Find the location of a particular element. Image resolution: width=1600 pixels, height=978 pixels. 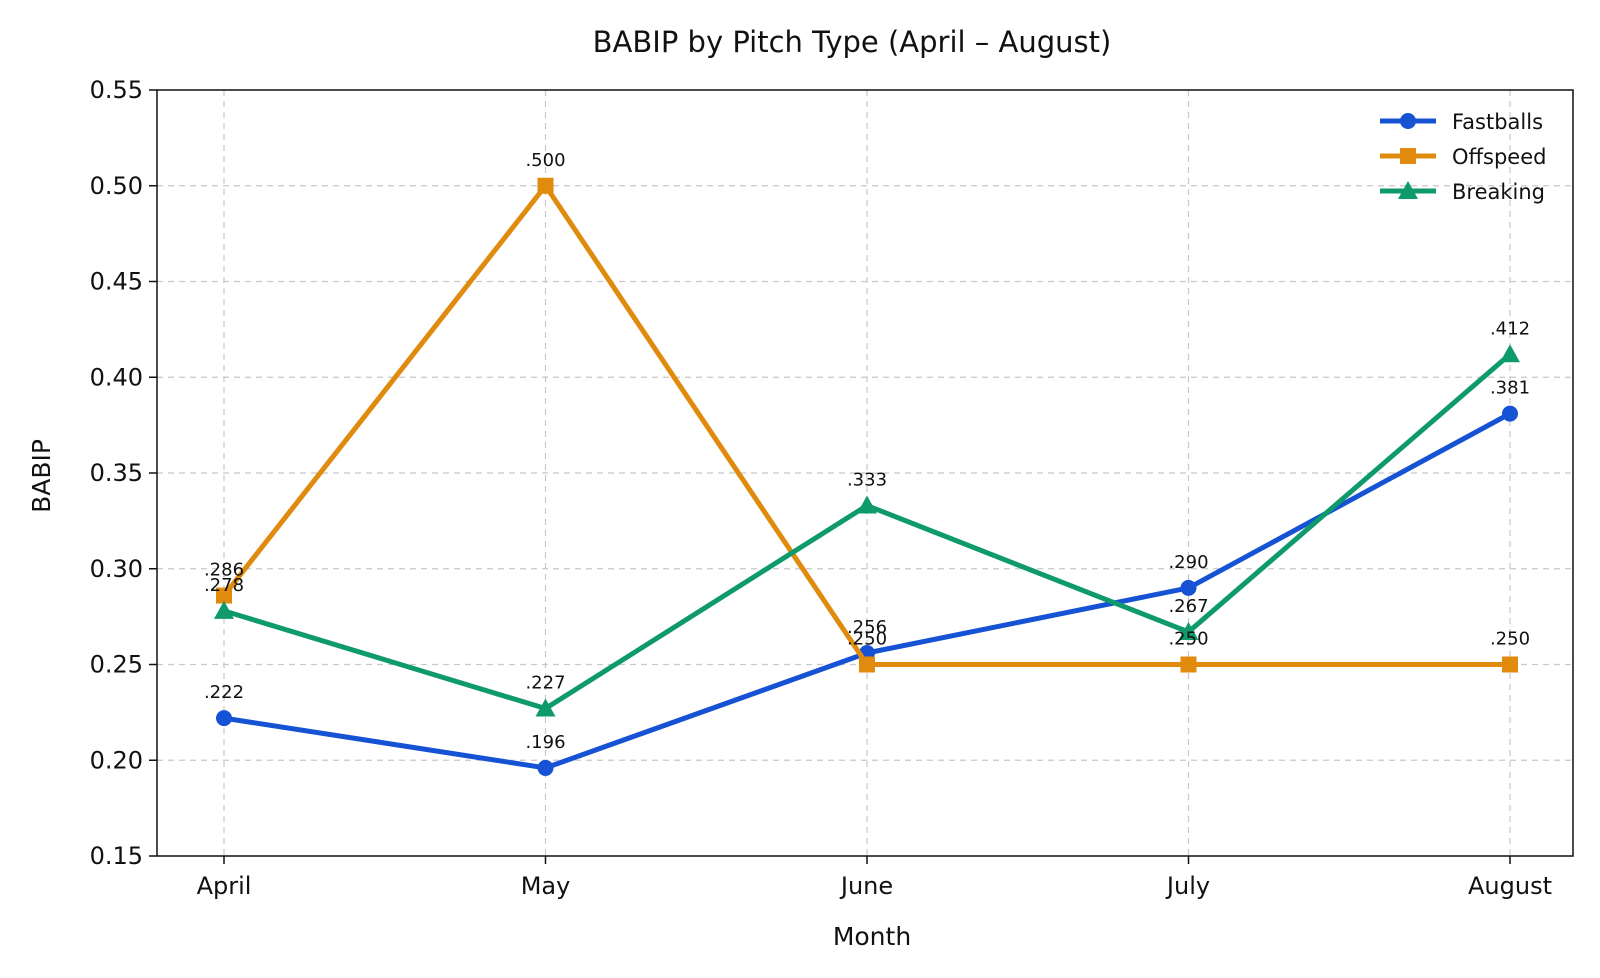

data-label-fastballs: .196 is located at coordinates (545, 742).